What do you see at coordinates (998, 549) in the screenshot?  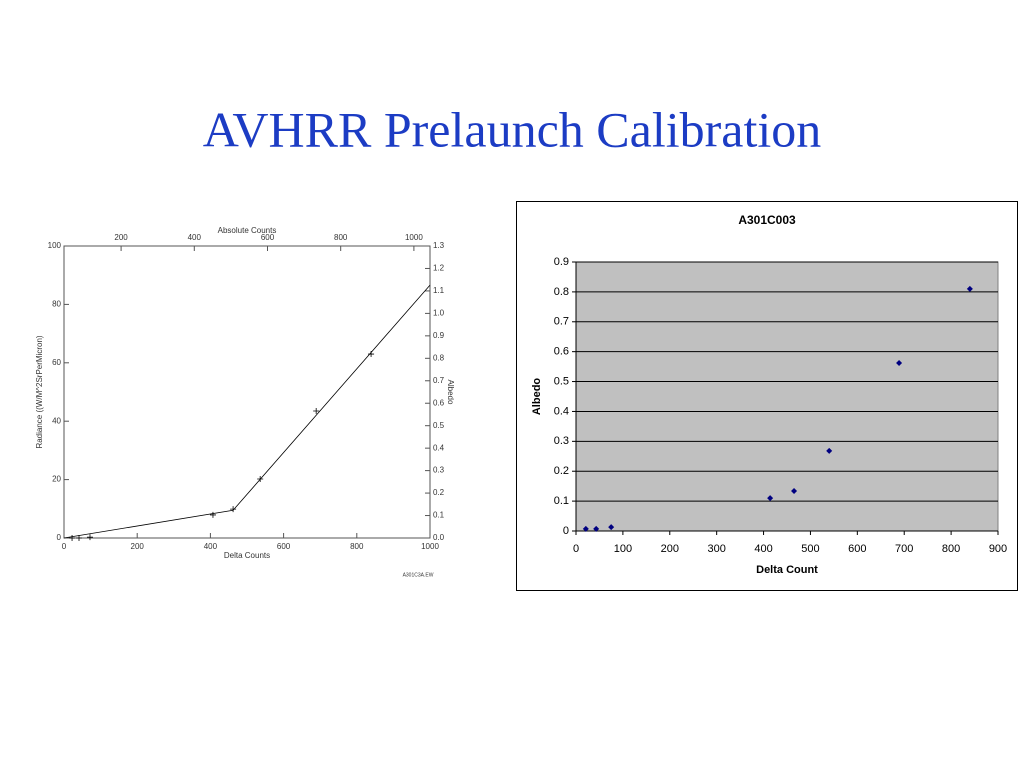 I see `x-tick-label: 900` at bounding box center [998, 549].